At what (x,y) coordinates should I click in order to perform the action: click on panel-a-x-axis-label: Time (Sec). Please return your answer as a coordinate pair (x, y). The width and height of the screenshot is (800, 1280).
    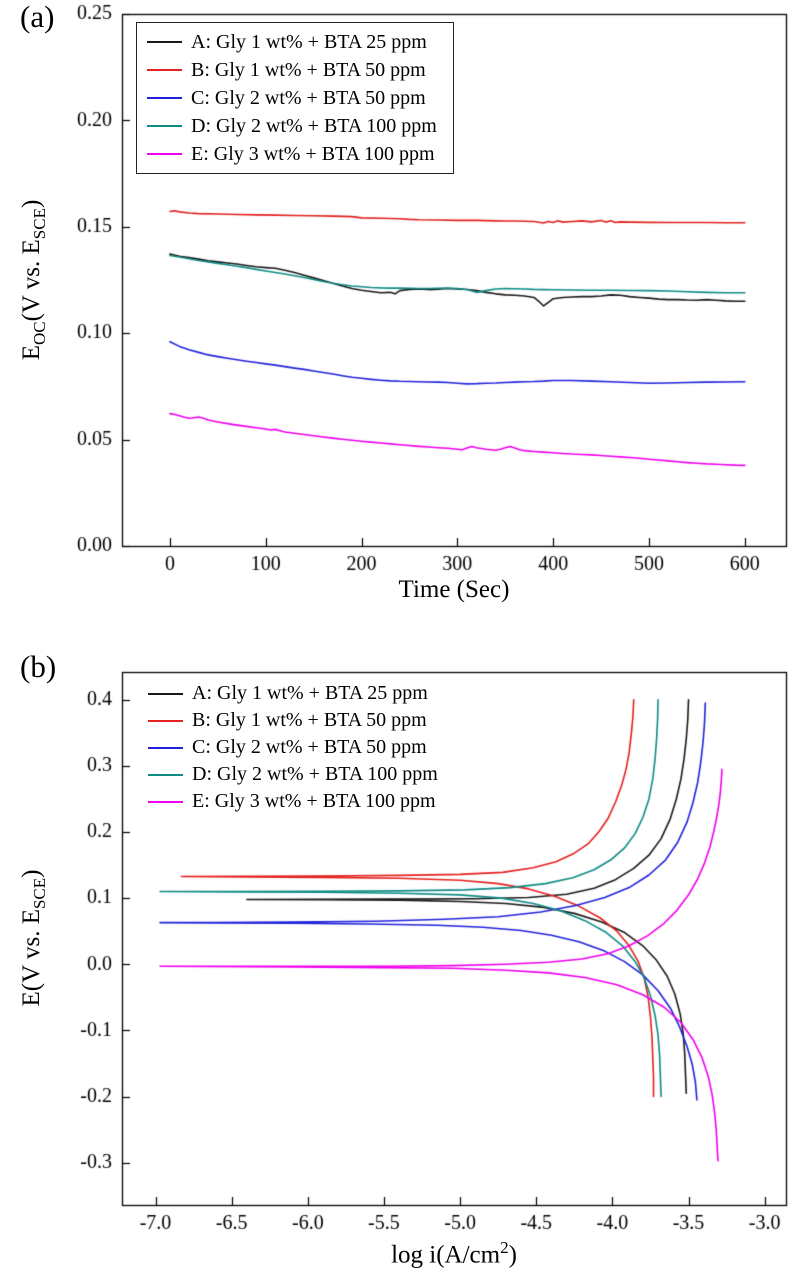
    Looking at the image, I should click on (454, 589).